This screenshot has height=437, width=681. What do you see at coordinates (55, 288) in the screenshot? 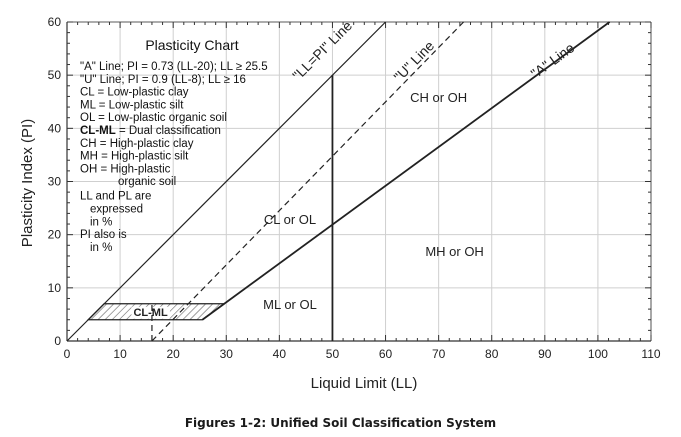
I see `y-tick-label-10: 10` at bounding box center [55, 288].